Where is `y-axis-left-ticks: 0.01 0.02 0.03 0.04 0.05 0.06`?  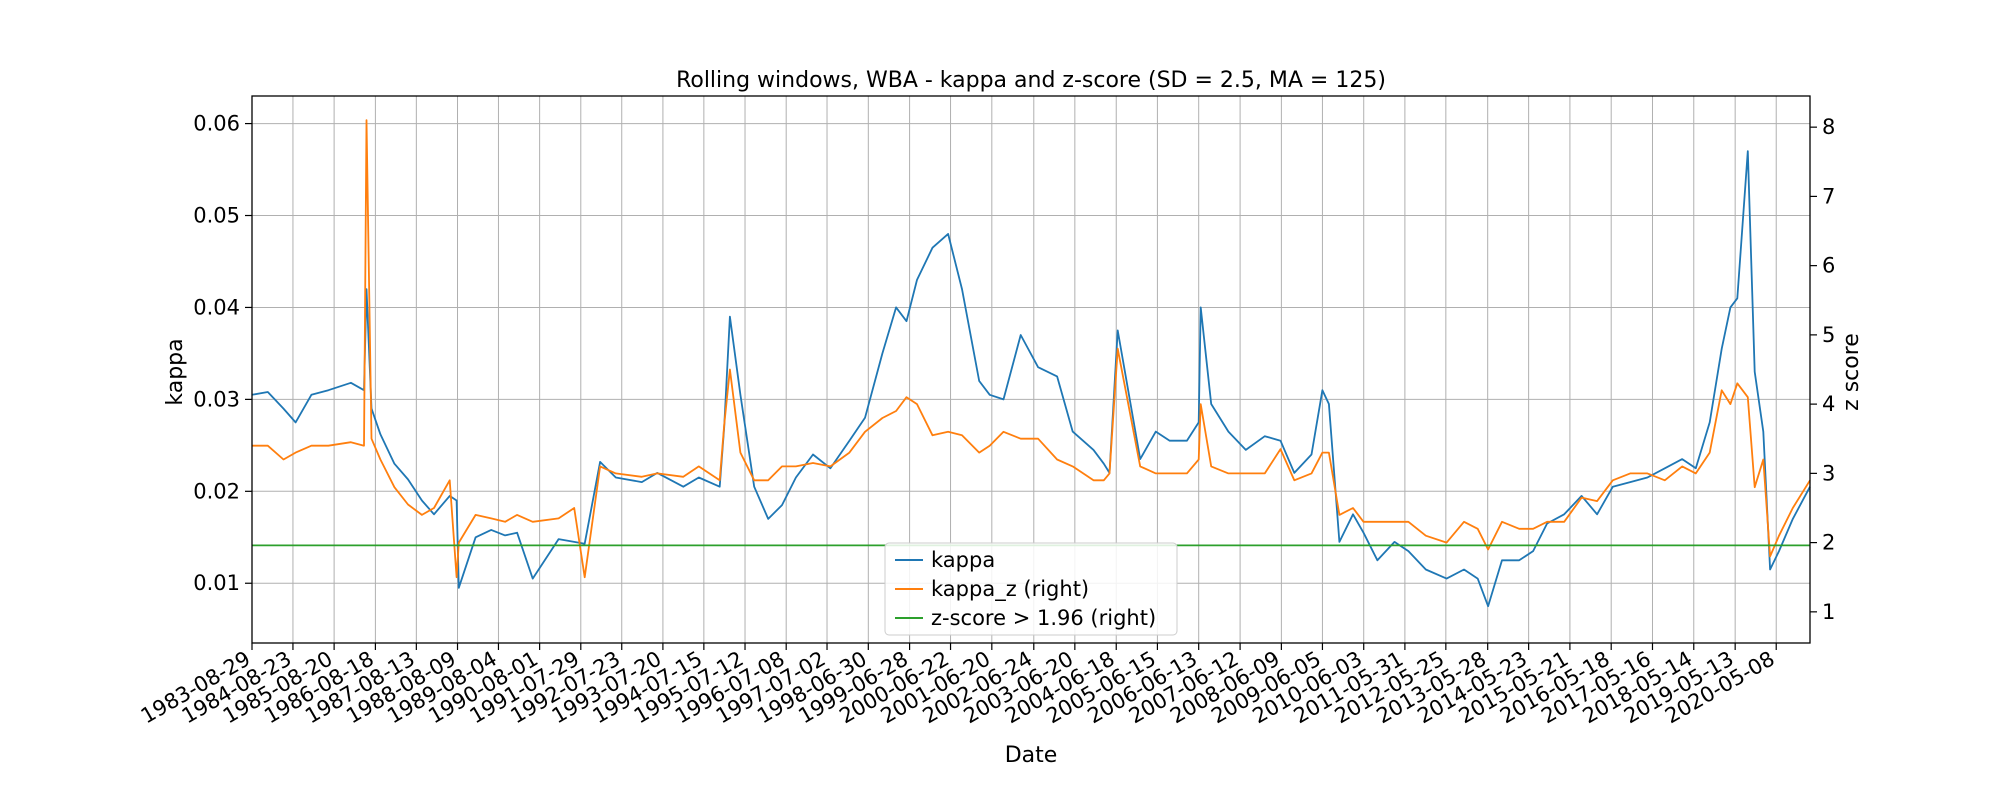 y-axis-left-ticks: 0.01 0.02 0.03 0.04 0.05 0.06 is located at coordinates (222, 353).